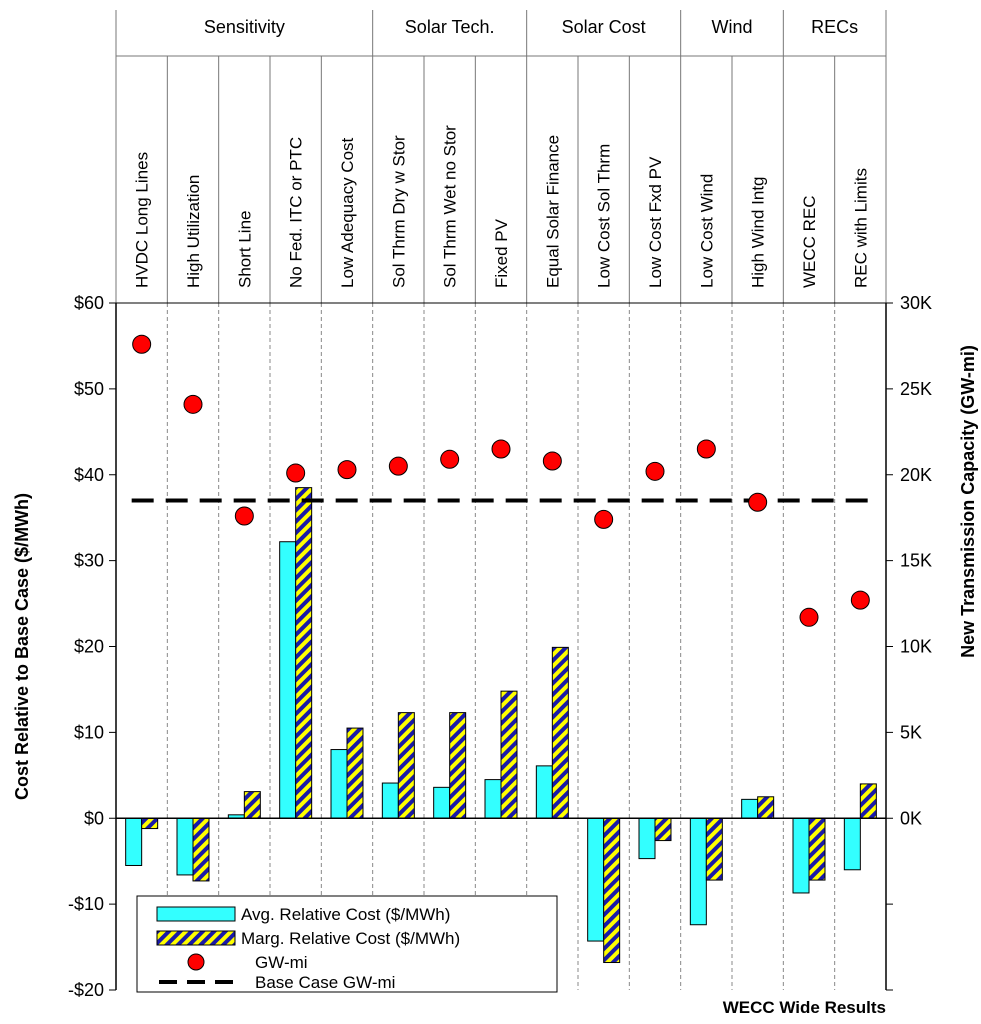 The width and height of the screenshot is (981, 1024). I want to click on left-tick-label: $10, so click(89, 732).